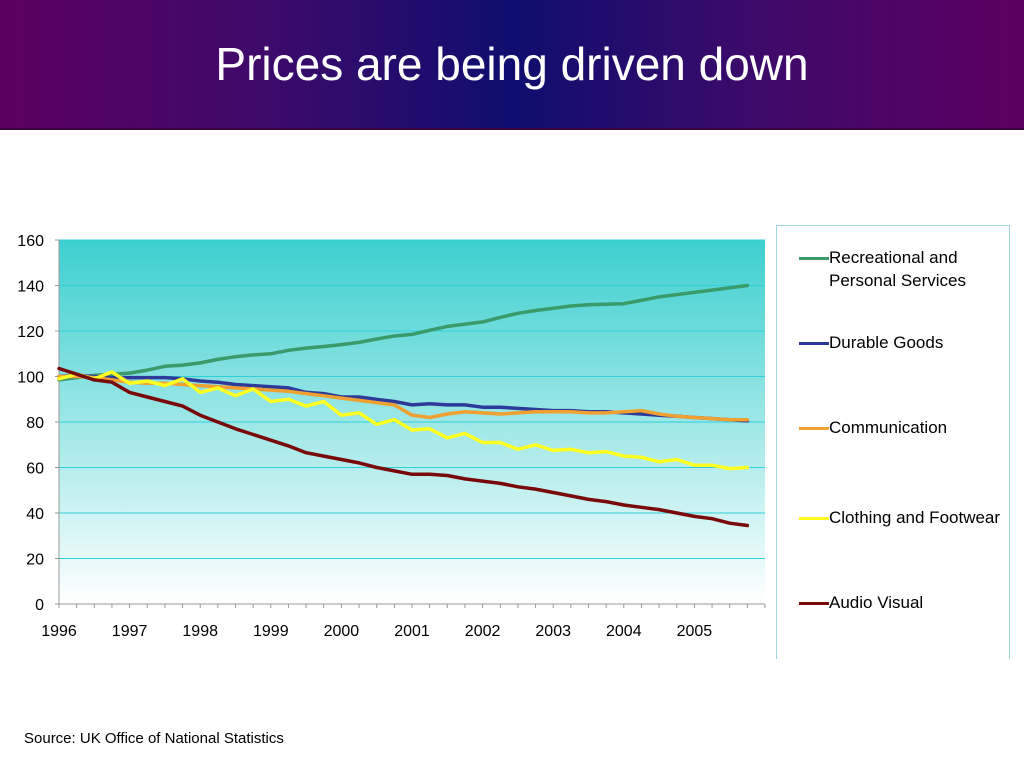  Describe the element at coordinates (130, 631) in the screenshot. I see `x-tick-label: 1997` at that location.